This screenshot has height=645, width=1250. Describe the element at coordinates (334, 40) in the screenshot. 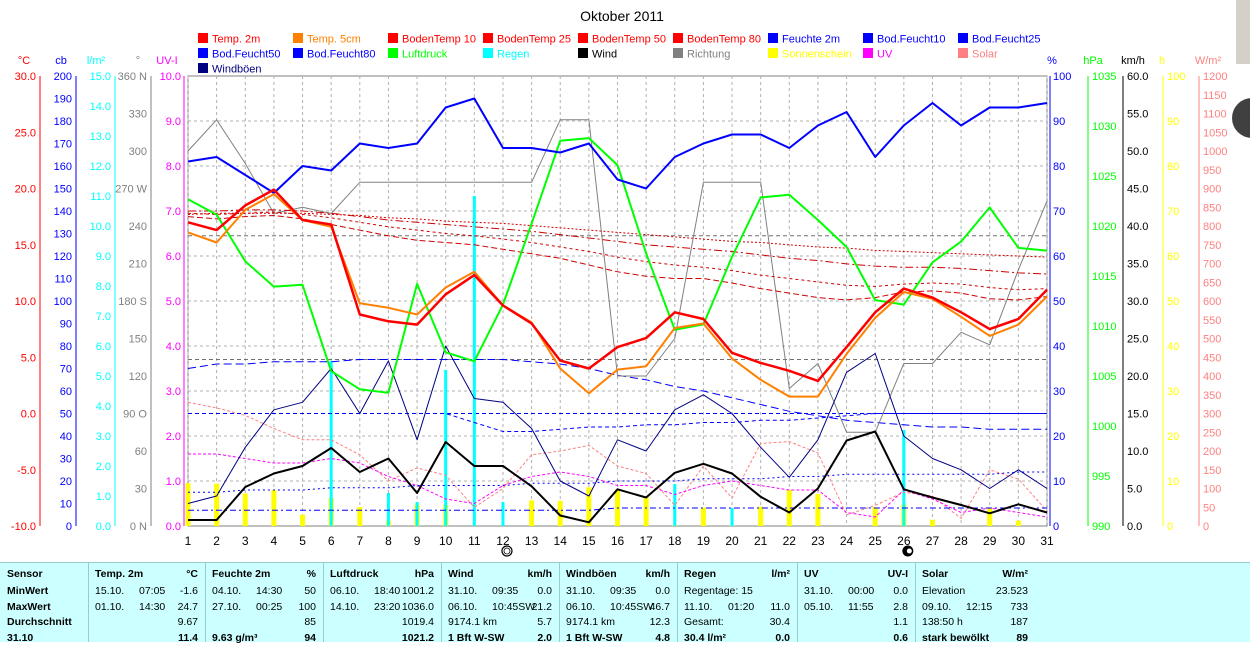

I see `legend-label: Temp. 5cm` at that location.